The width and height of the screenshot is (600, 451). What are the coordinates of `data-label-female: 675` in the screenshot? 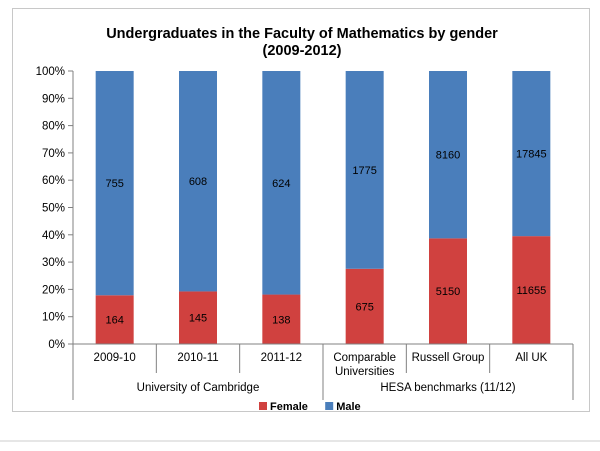 It's located at (364, 307).